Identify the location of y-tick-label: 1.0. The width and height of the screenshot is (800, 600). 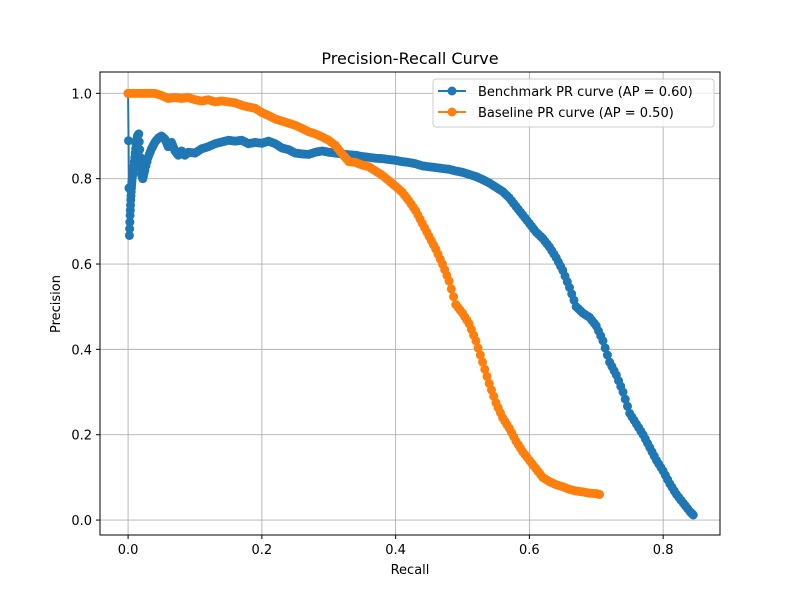
(81, 94).